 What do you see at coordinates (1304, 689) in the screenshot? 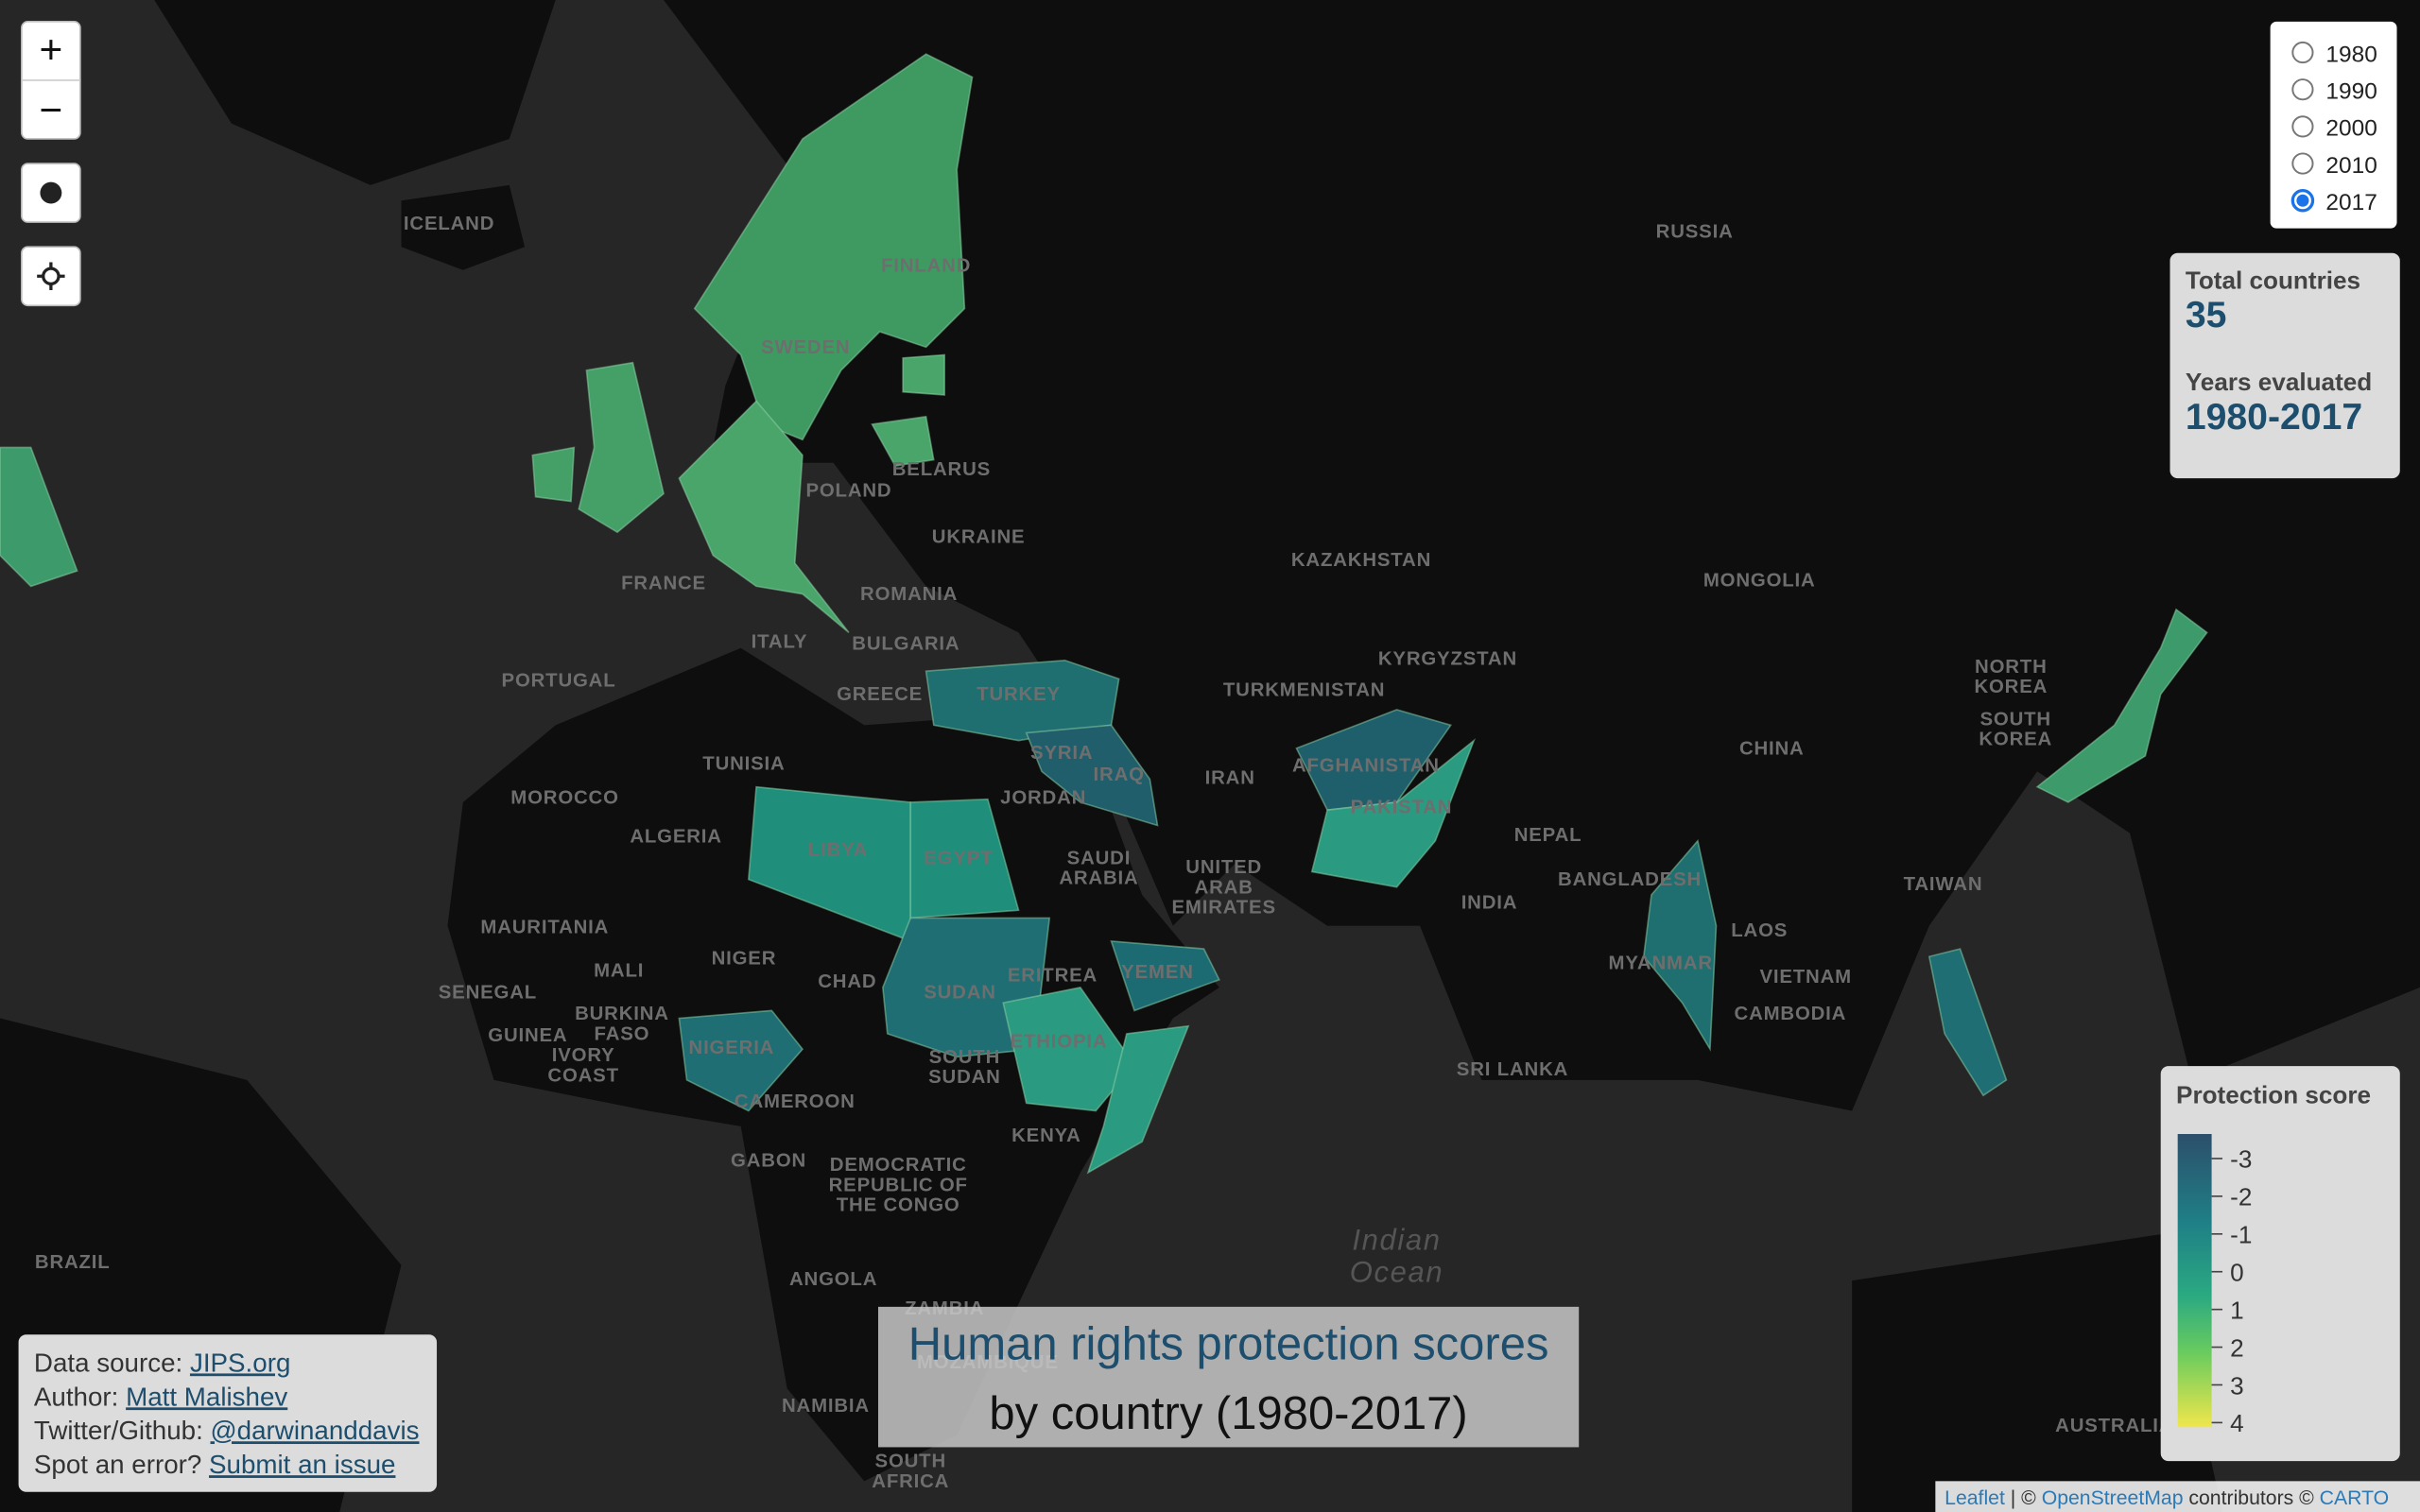
I see `map-label: TURKMENISTAN` at bounding box center [1304, 689].